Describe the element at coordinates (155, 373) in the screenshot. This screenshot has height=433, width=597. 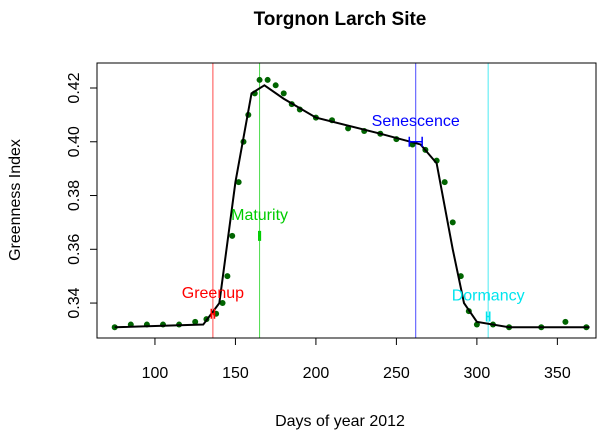
I see `x-tick-label: 100` at that location.